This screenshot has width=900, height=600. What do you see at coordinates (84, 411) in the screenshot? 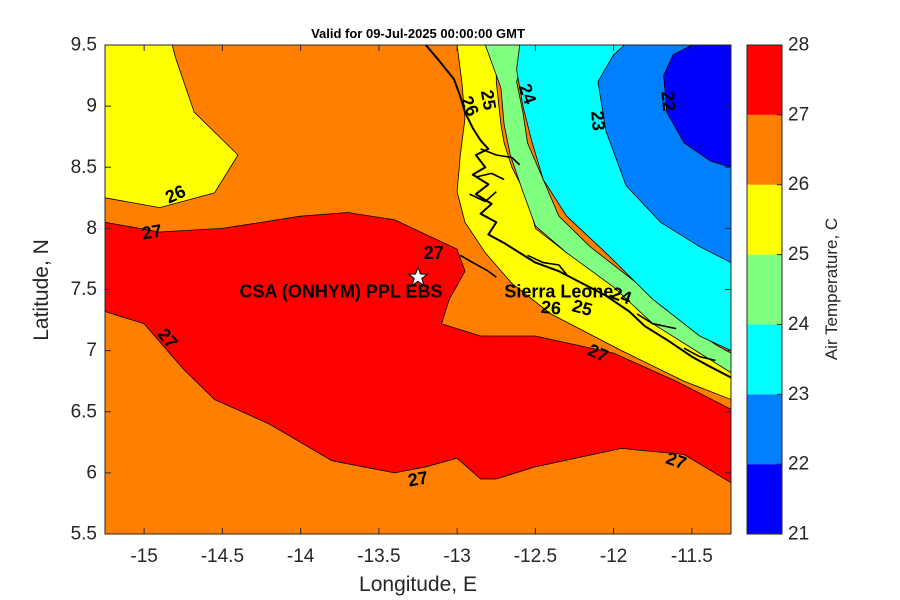
I see `y-tick-label: 6.5` at bounding box center [84, 411].